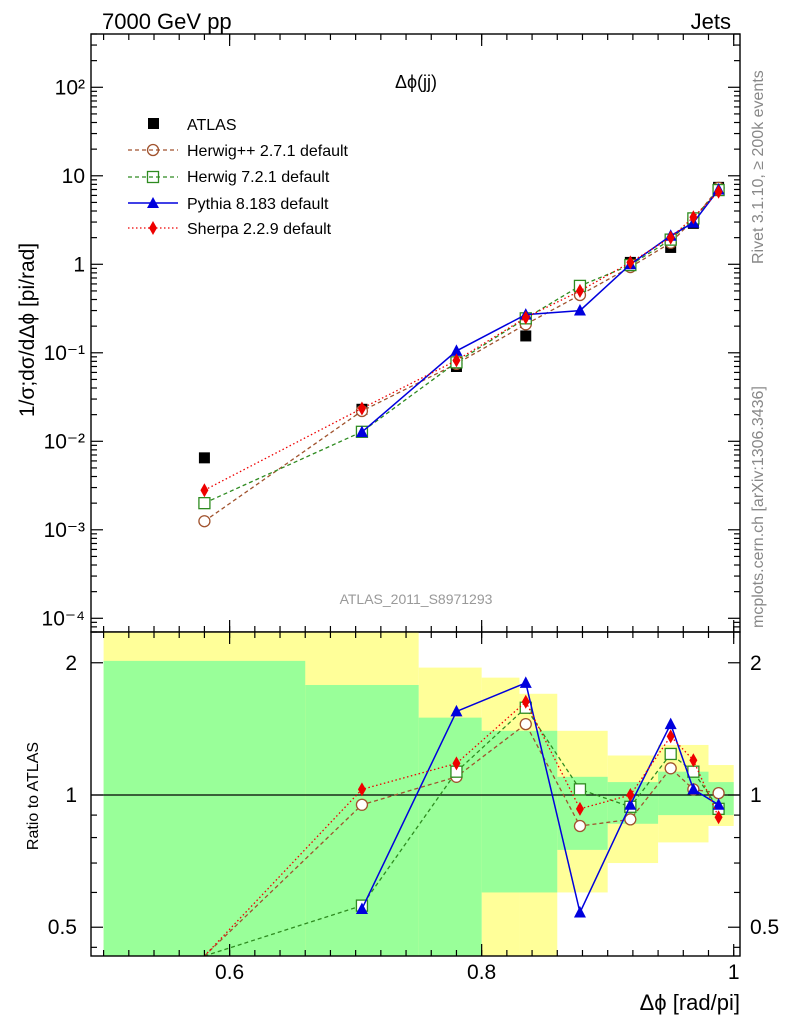 The height and width of the screenshot is (1024, 786). I want to click on header-collision-label: 7000 GeV pp, so click(167, 21).